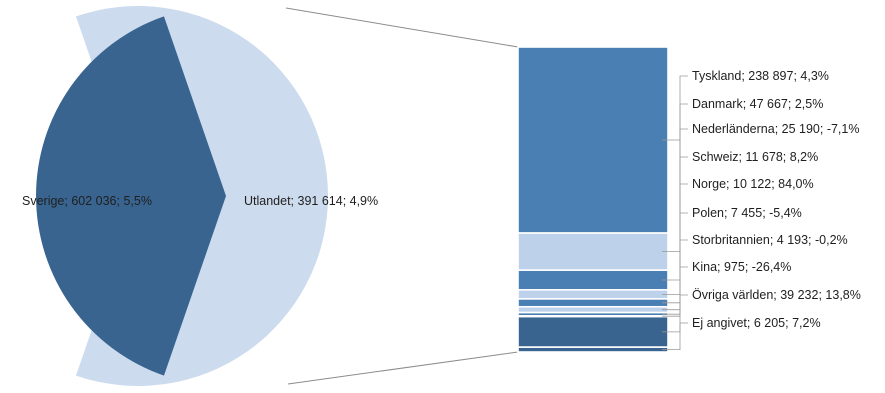 This screenshot has width=885, height=393. Describe the element at coordinates (403, 368) in the screenshot. I see `connector-line-bottom` at that location.